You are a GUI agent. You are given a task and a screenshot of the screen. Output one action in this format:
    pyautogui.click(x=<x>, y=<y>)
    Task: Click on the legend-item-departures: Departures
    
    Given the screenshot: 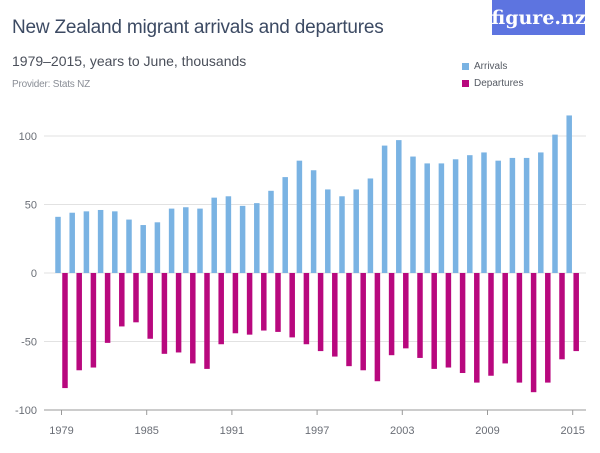 What is the action you would take?
    pyautogui.click(x=492, y=83)
    